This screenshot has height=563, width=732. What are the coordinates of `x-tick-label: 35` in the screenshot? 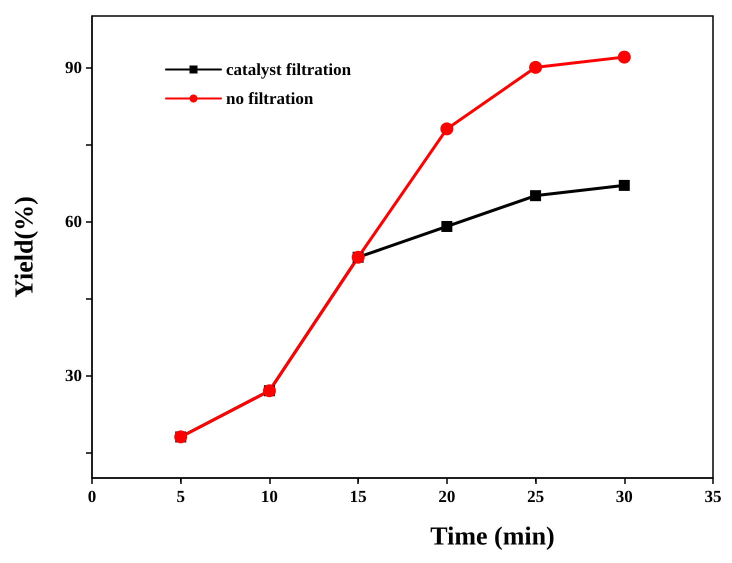 It's located at (713, 496).